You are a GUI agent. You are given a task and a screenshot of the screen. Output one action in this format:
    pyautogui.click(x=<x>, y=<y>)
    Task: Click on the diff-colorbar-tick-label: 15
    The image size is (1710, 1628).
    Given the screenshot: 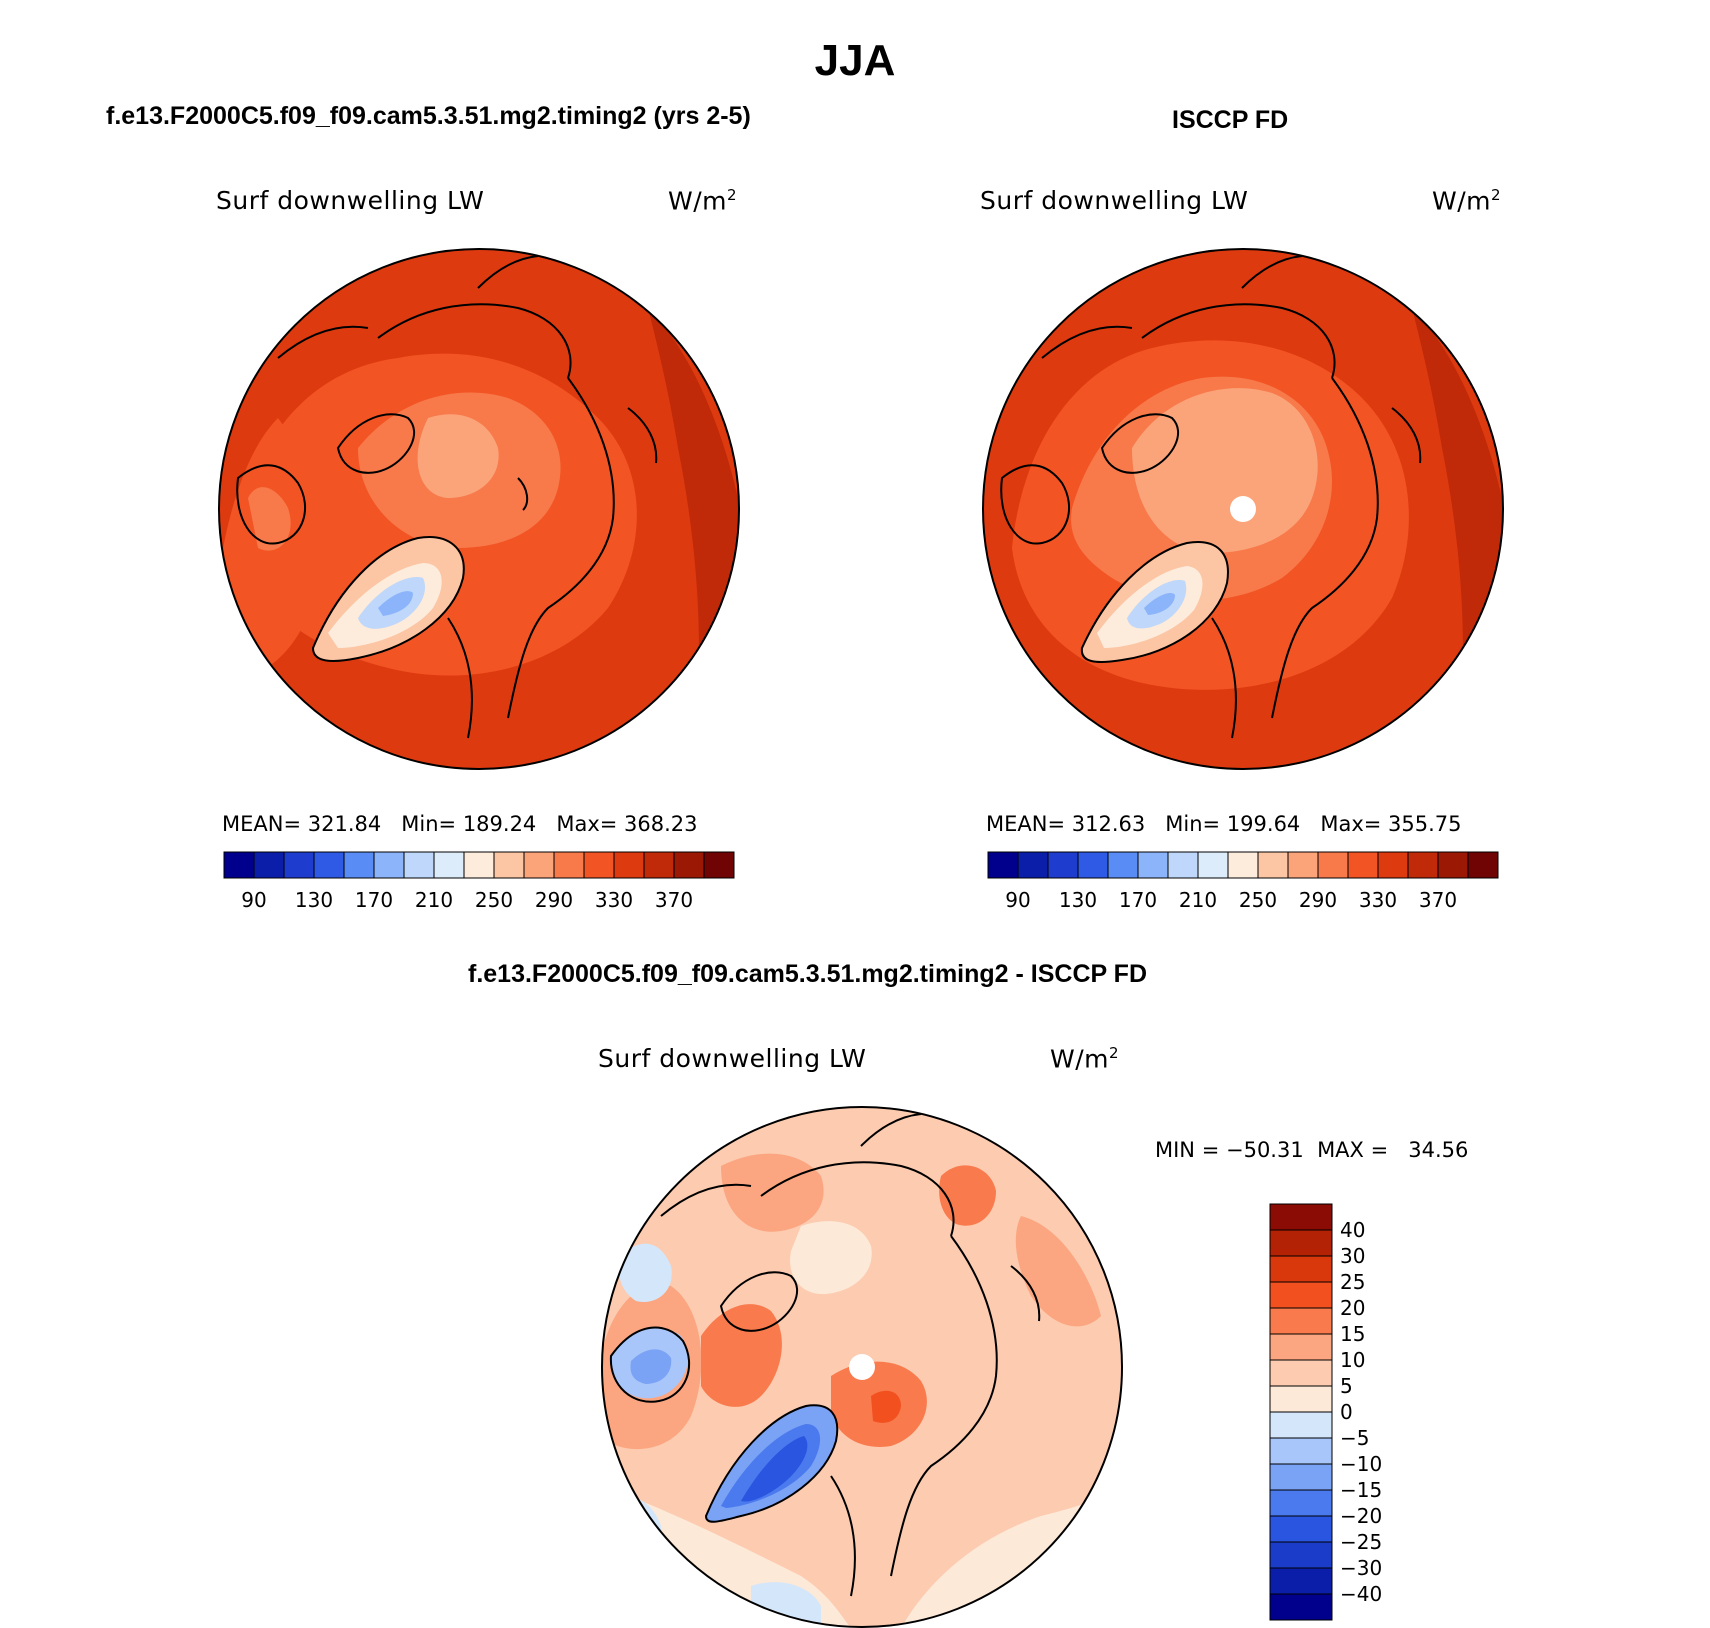 What is the action you would take?
    pyautogui.click(x=1353, y=1334)
    